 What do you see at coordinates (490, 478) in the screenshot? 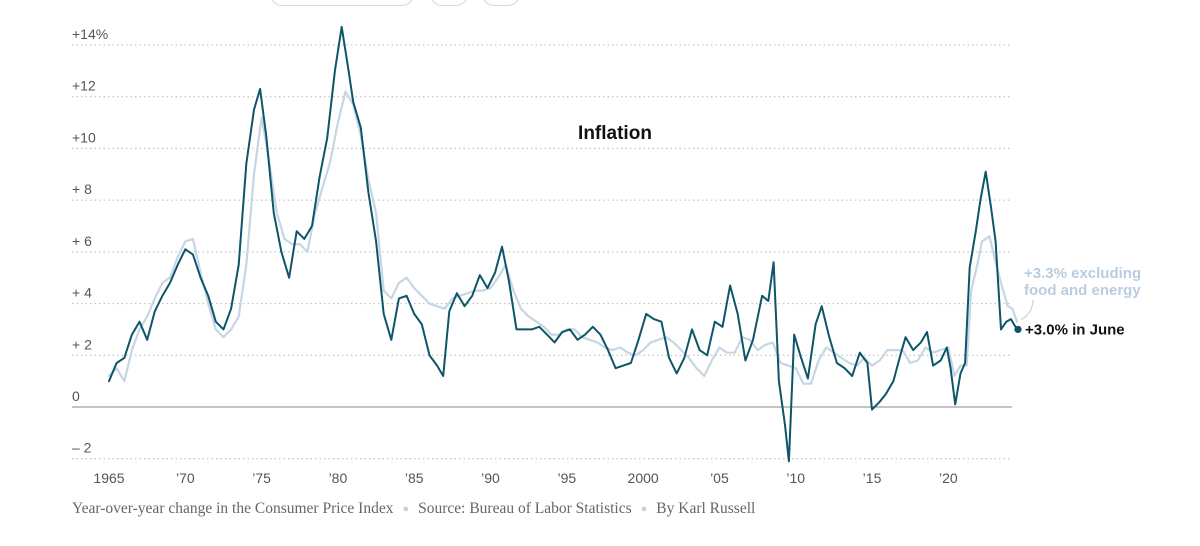
I see `x-tick-label: ’90` at bounding box center [490, 478].